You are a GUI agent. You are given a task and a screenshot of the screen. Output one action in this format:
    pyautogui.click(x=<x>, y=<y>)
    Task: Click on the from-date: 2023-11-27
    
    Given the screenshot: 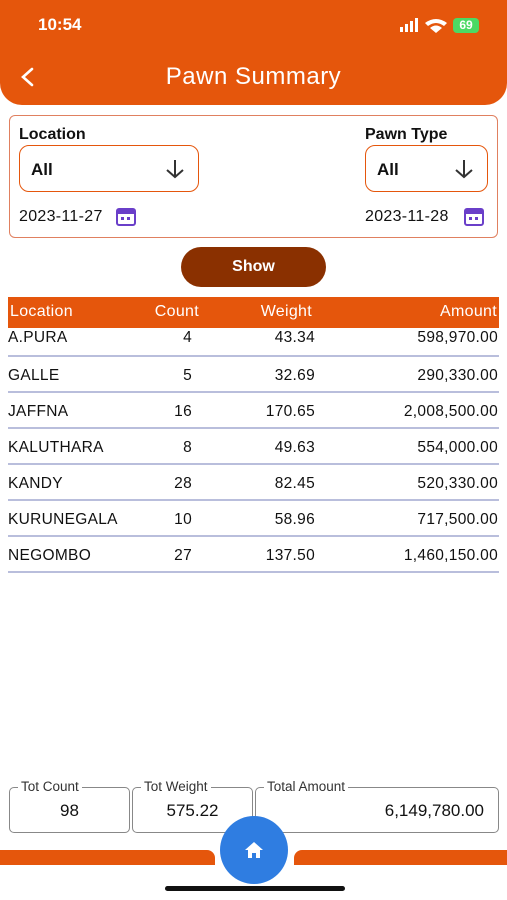 What is the action you would take?
    pyautogui.click(x=61, y=216)
    